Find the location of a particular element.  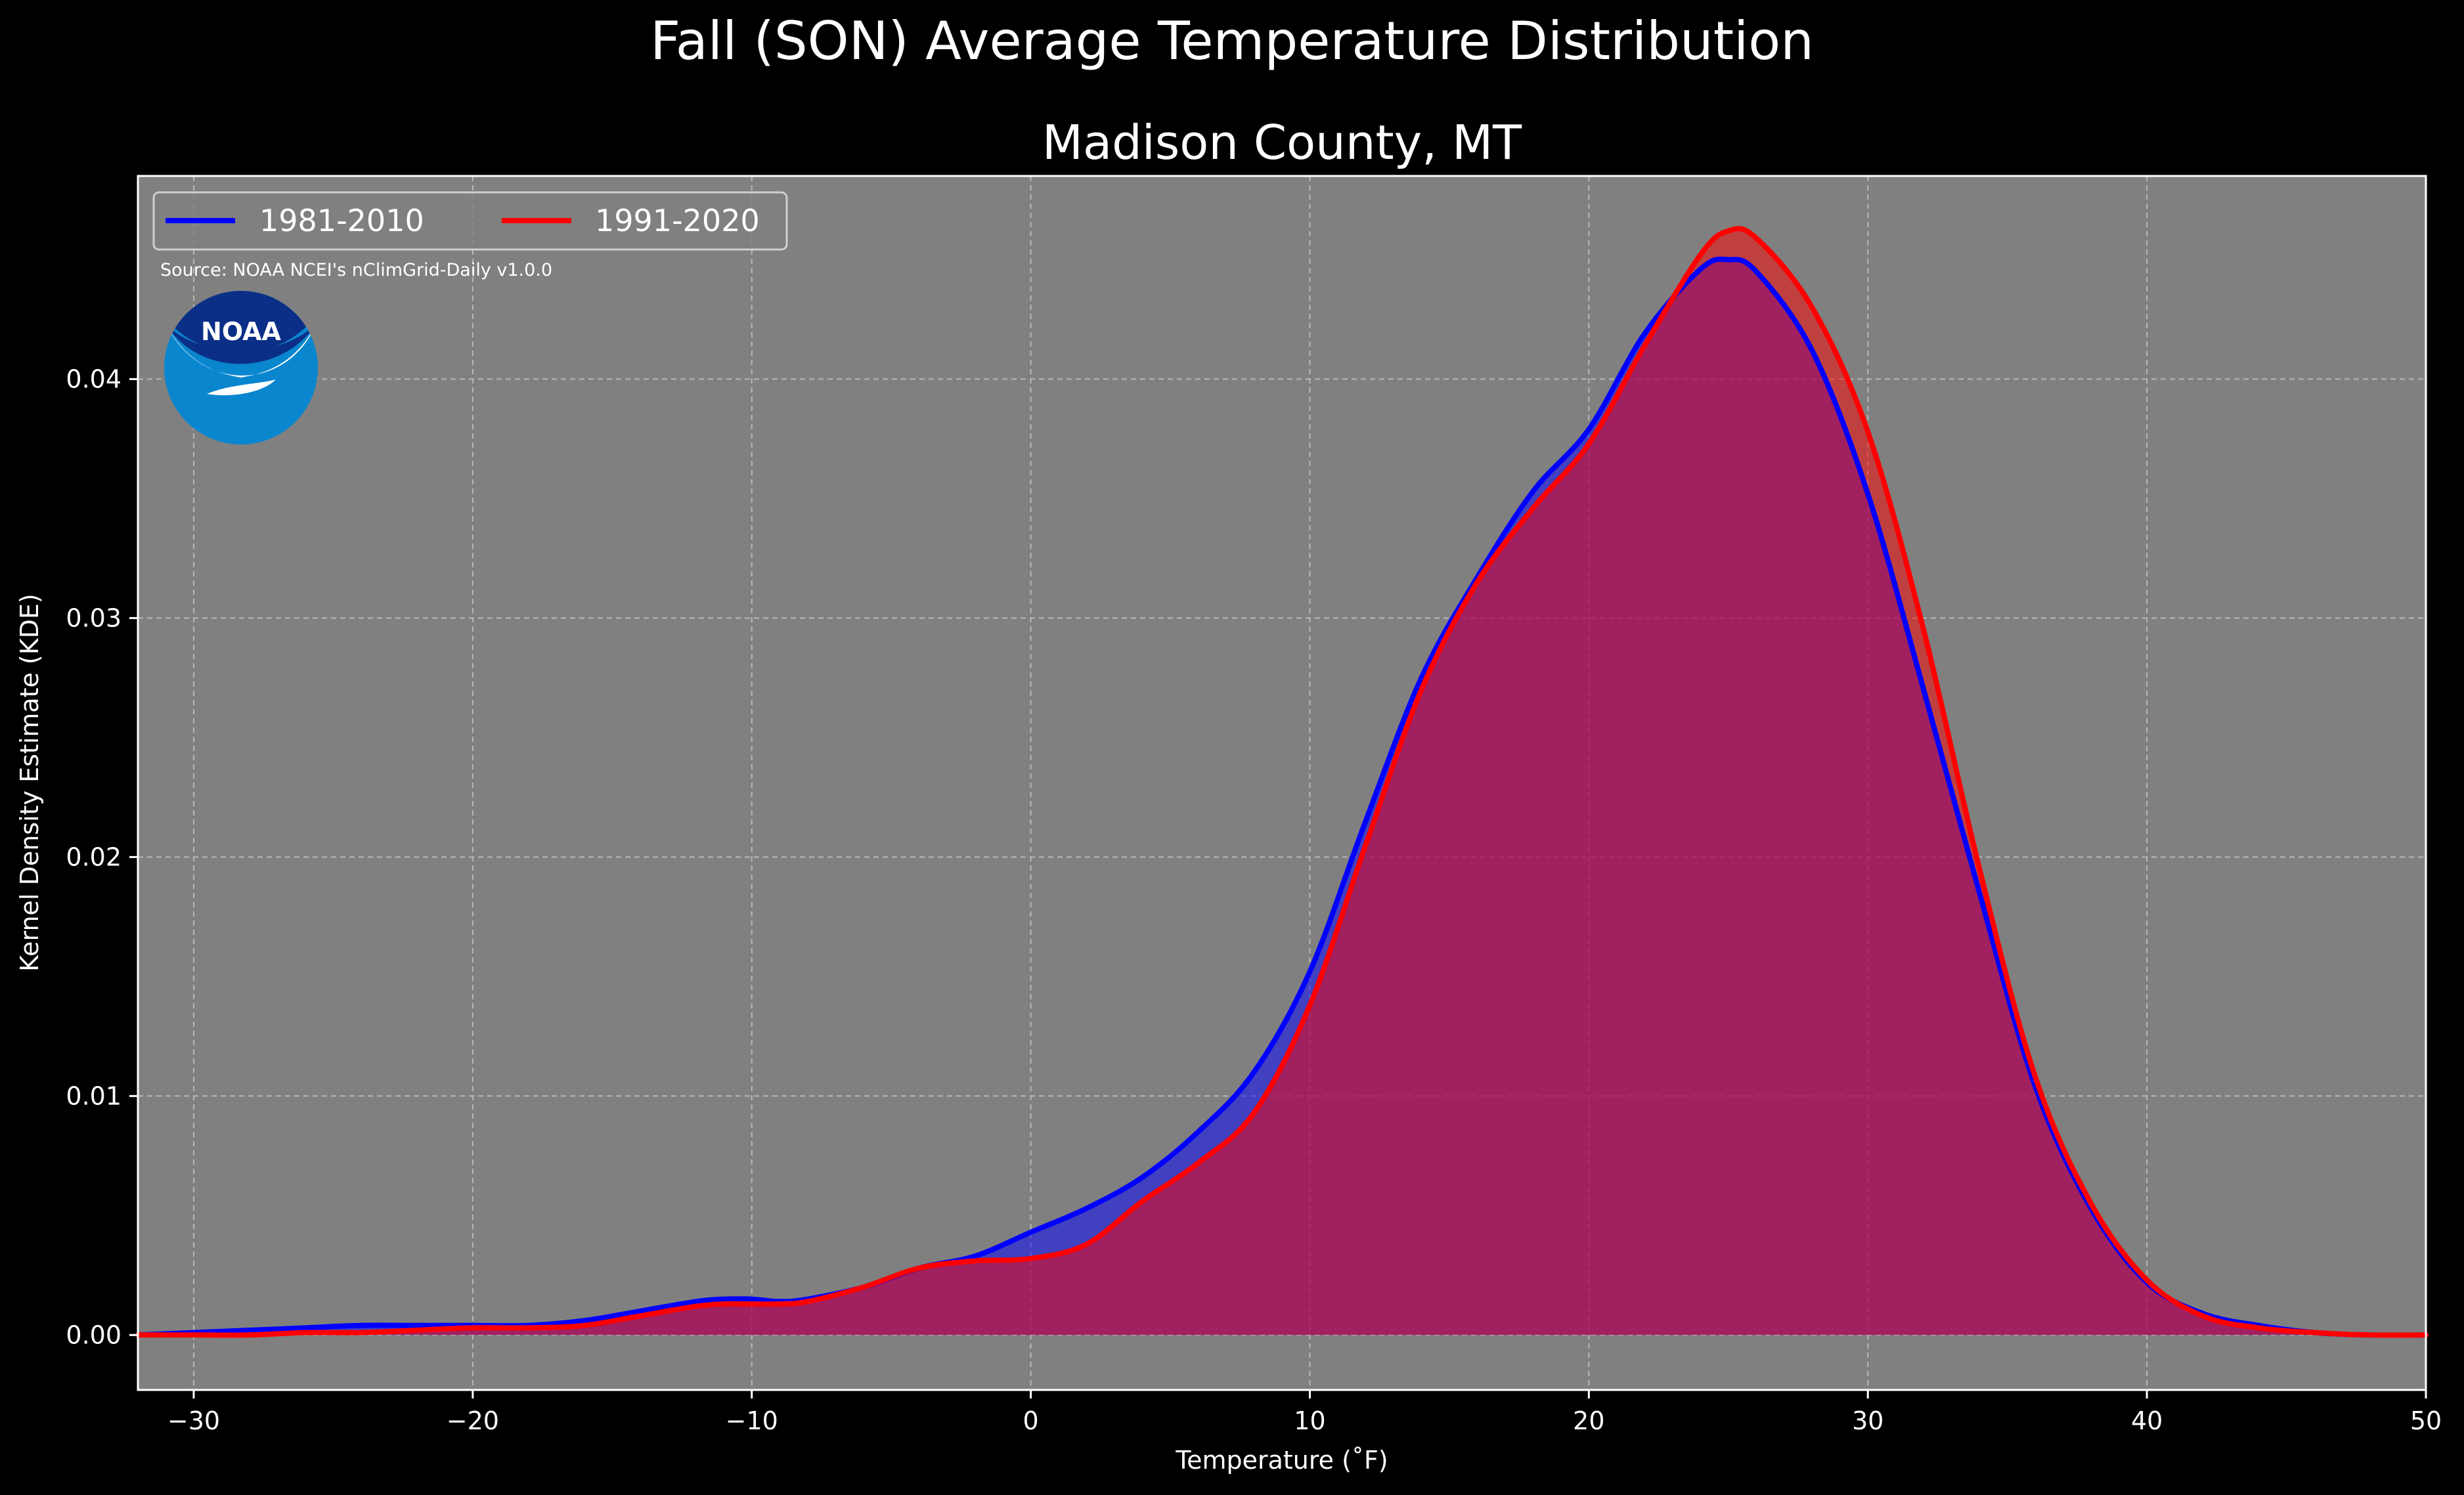

y-axis-label: Kernel Density Estimate (KDE) is located at coordinates (29, 783).